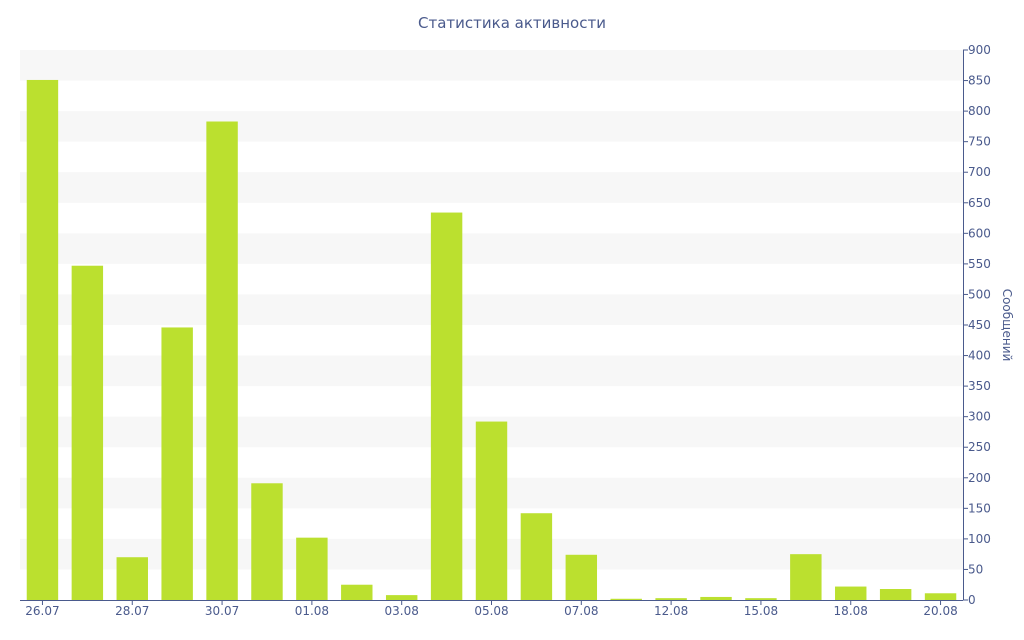 The image size is (1024, 640). Describe the element at coordinates (979, 417) in the screenshot. I see `y-tick-label: 300` at that location.